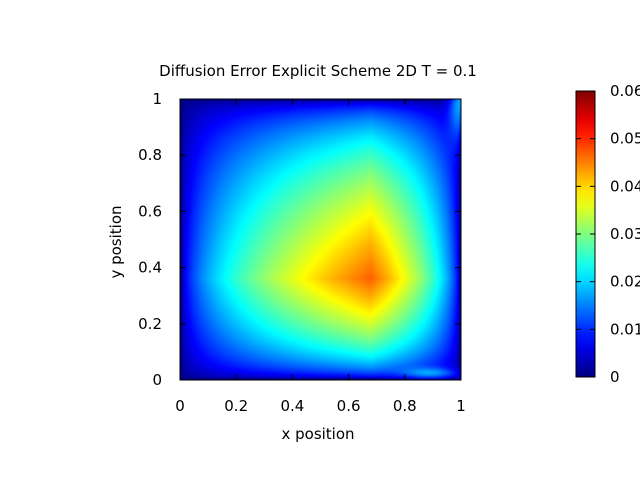  I want to click on colorbar-tick-label: 0.01, so click(625, 329).